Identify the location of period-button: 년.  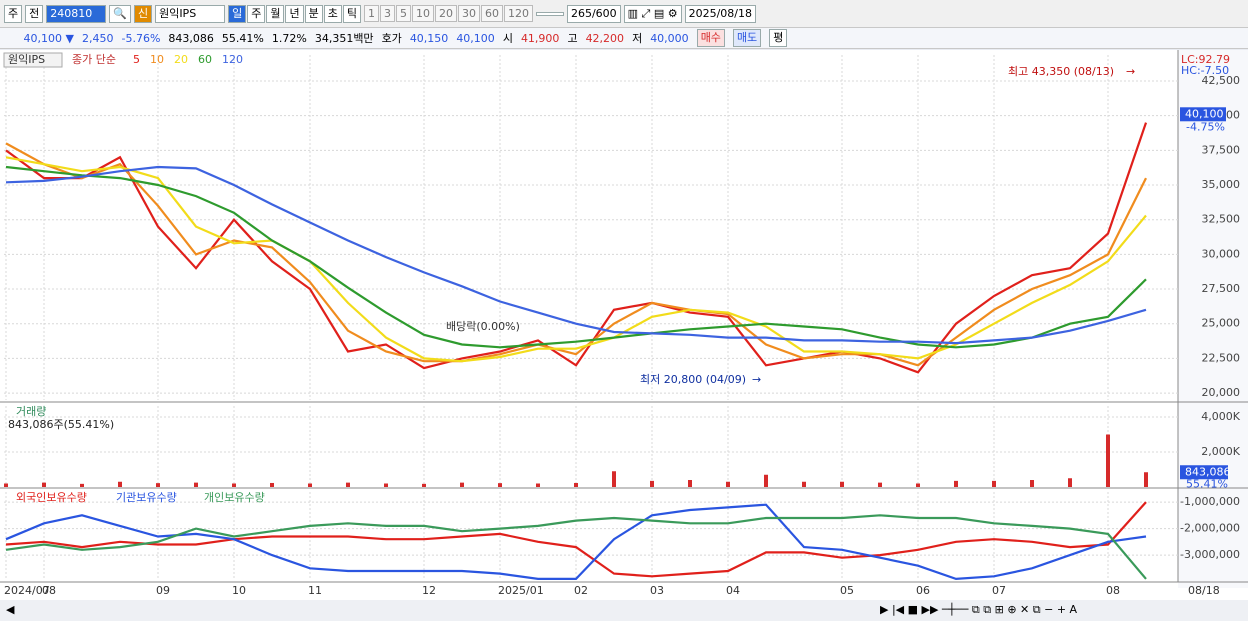
(294, 13).